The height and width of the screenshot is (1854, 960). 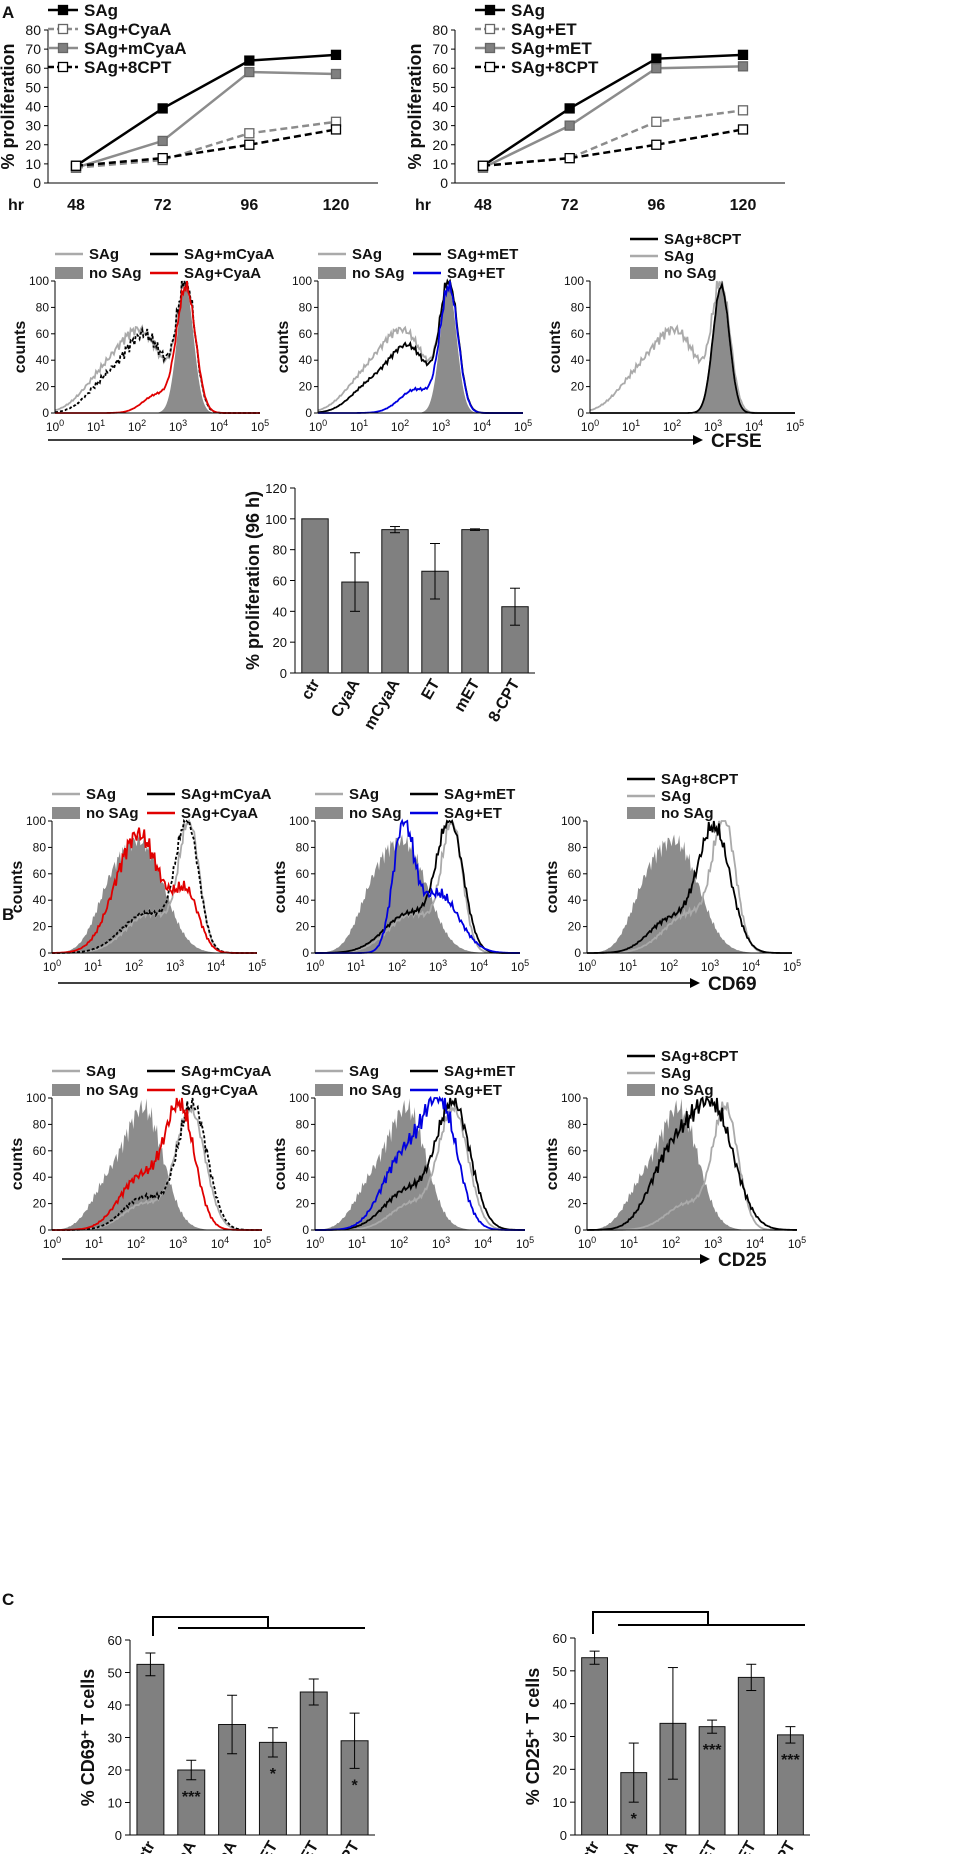 I want to click on x-tick-label: 100, so click(x=590, y=426).